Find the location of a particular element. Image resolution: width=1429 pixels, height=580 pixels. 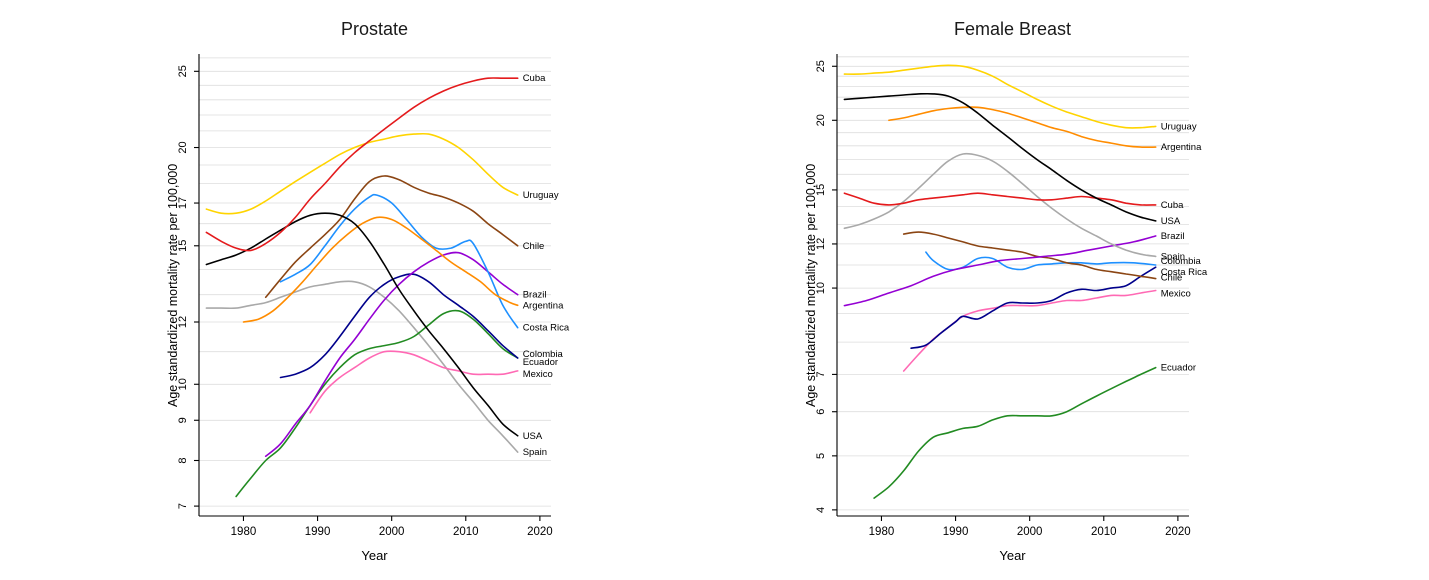

y-tick-label: 5 is located at coordinates (820, 455).